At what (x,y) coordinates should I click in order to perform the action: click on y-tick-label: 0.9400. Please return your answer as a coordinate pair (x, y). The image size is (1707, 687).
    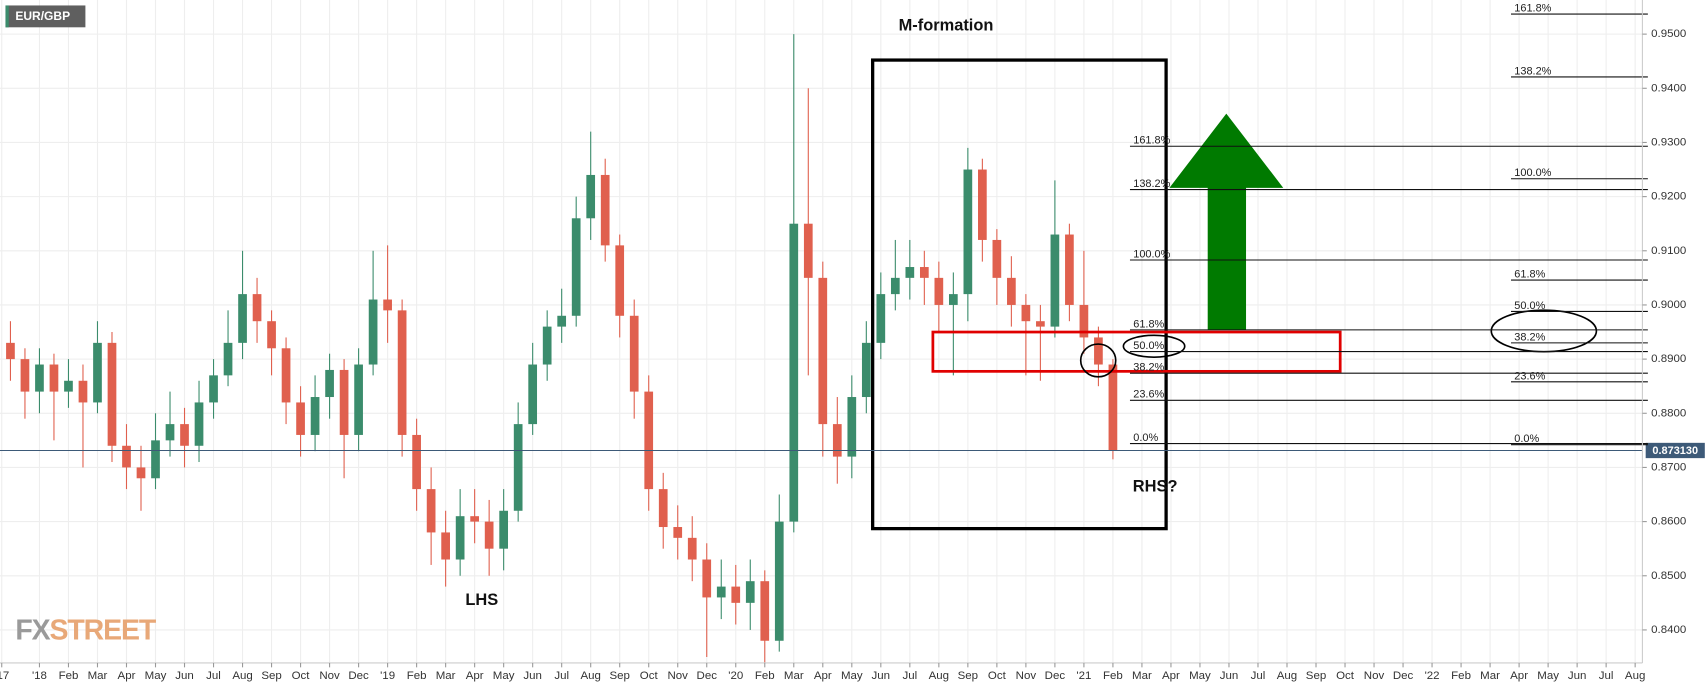
    Looking at the image, I should click on (1668, 88).